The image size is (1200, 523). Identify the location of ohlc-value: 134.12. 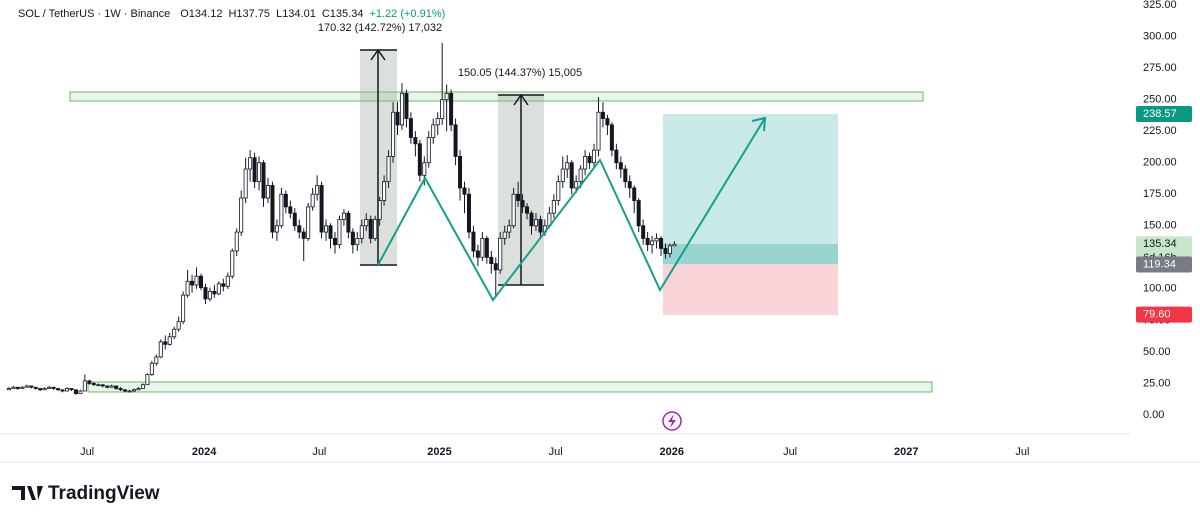
(206, 14).